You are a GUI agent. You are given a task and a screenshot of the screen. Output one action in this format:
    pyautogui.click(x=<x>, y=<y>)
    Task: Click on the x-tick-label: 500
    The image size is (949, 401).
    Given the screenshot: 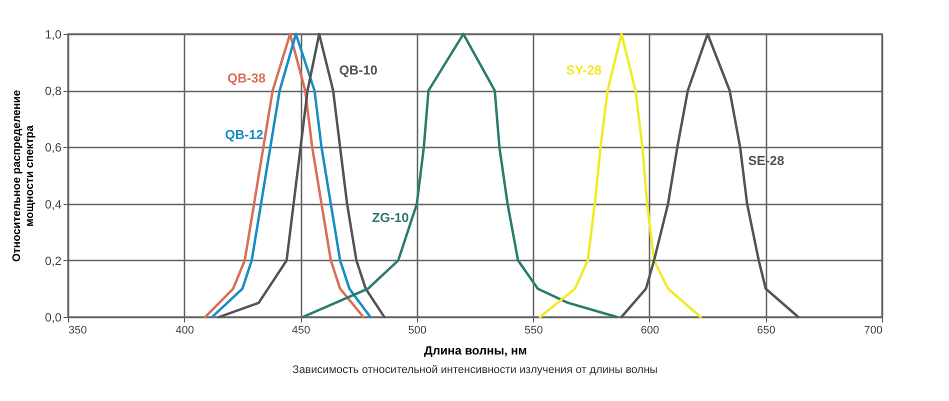 What is the action you would take?
    pyautogui.click(x=417, y=330)
    